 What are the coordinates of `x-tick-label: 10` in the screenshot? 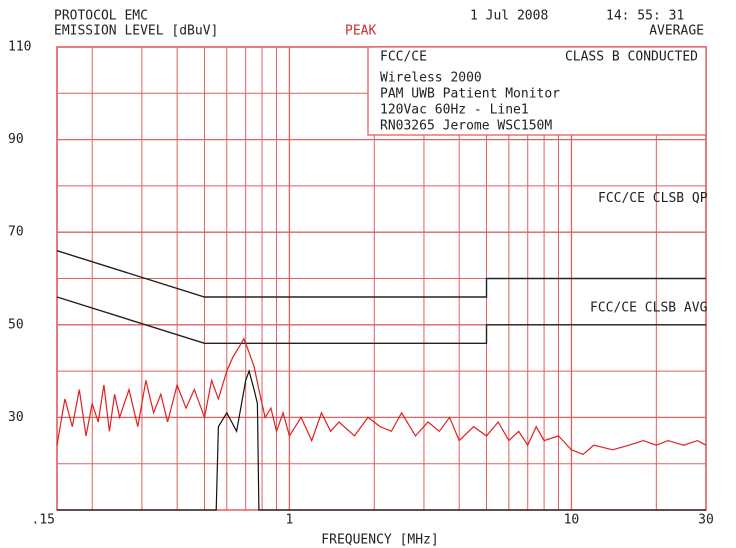 It's located at (572, 520).